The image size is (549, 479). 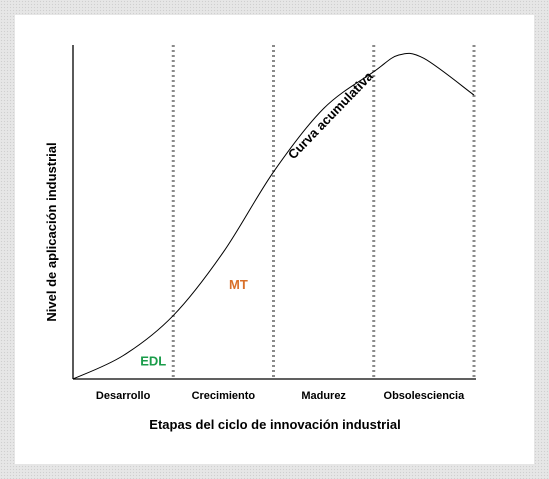 I want to click on stage-label-2: Crecimiento, so click(x=224, y=396).